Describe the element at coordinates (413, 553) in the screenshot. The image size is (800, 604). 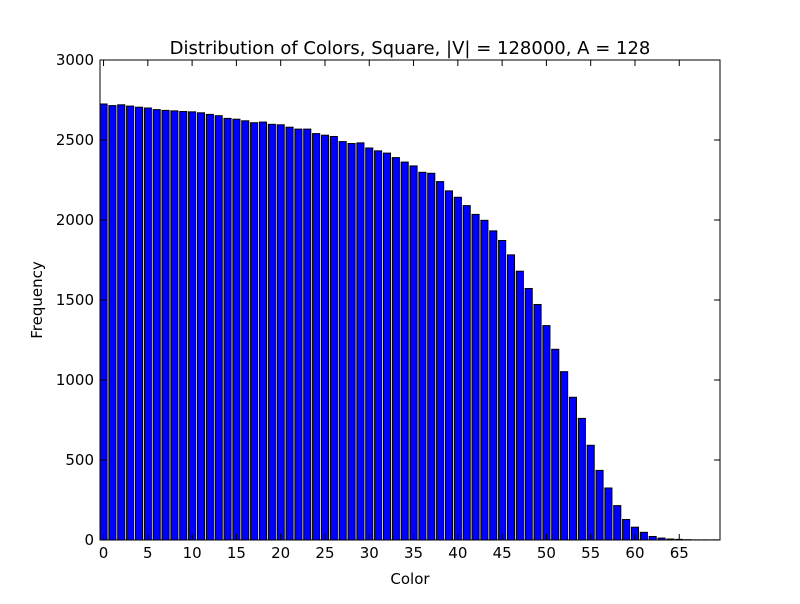
I see `x-tick-label: 35` at that location.